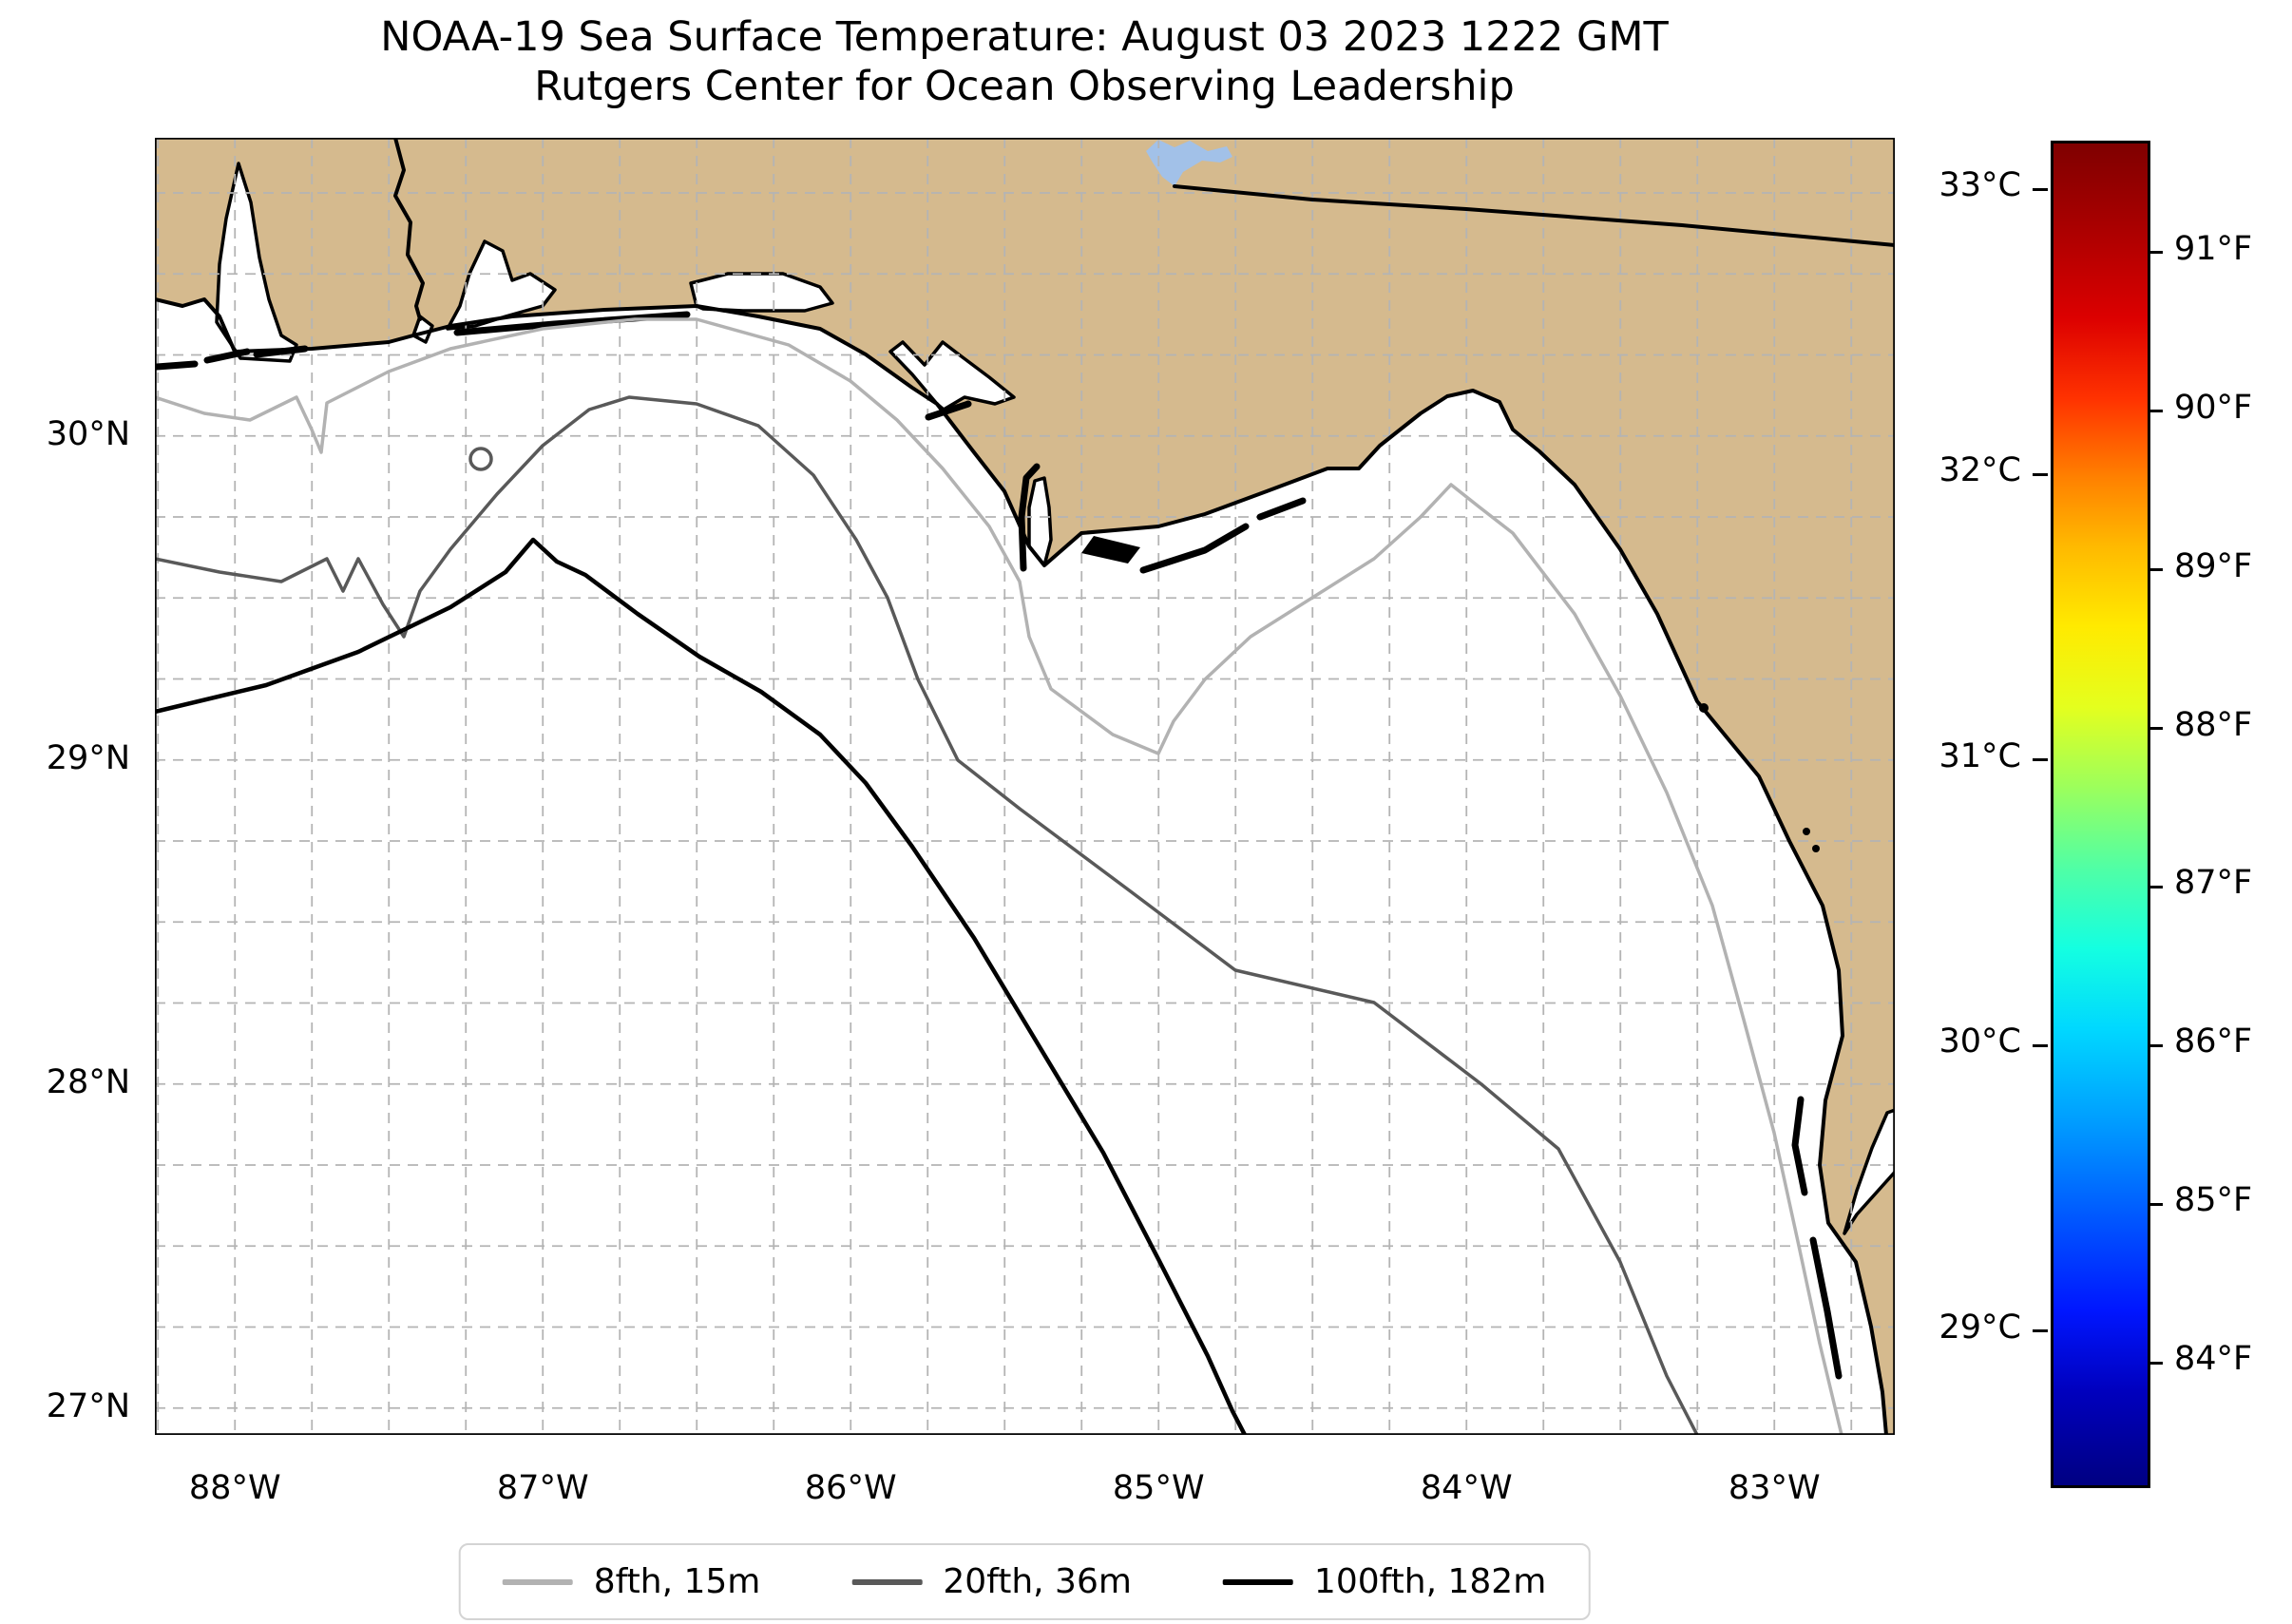  Describe the element at coordinates (1869, 1171) in the screenshot. I see `tampa-bay` at that location.